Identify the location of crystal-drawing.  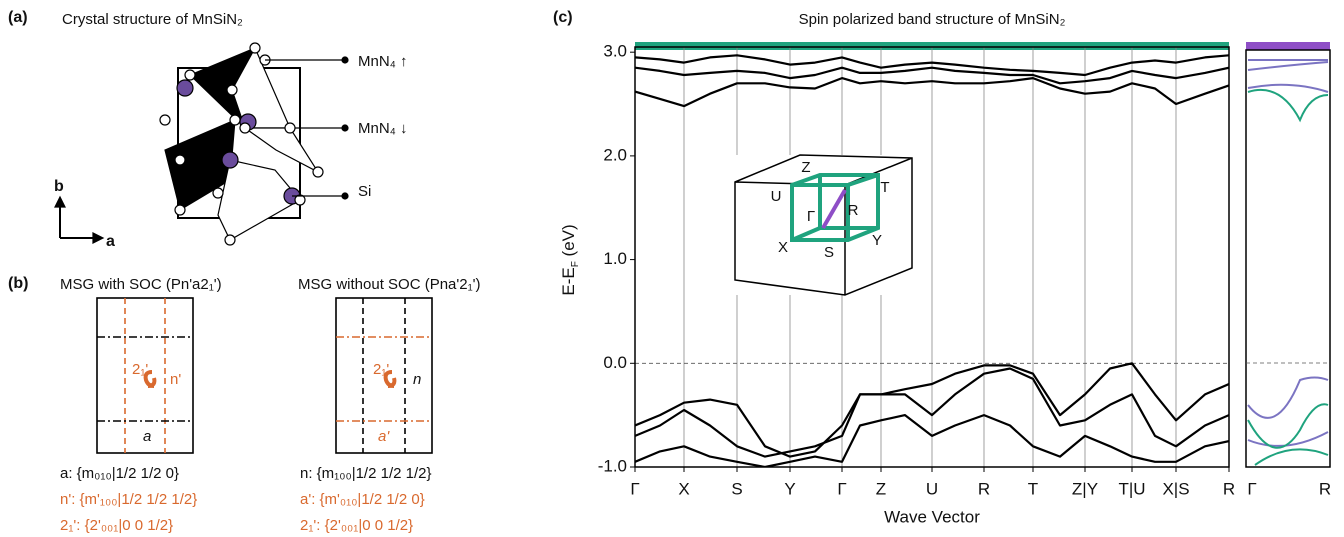
(201, 144).